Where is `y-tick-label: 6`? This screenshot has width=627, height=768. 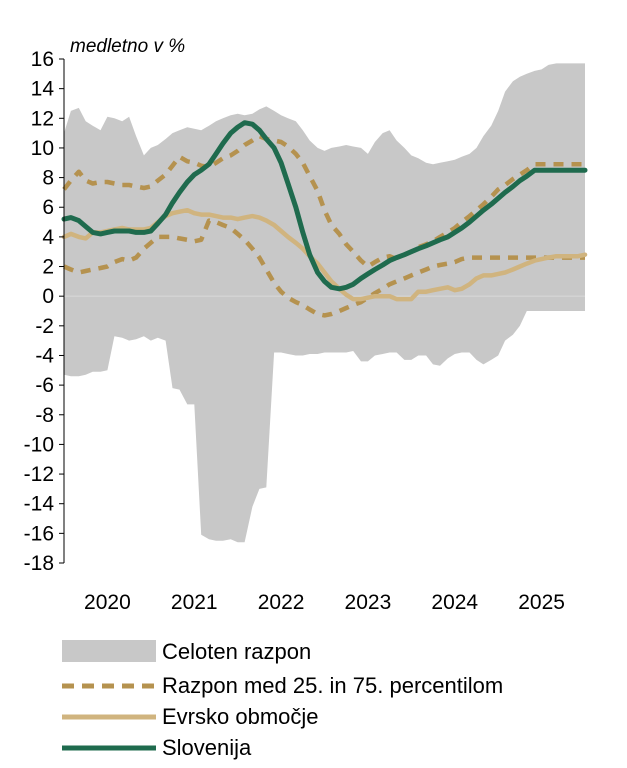 y-tick-label: 6 is located at coordinates (48, 207).